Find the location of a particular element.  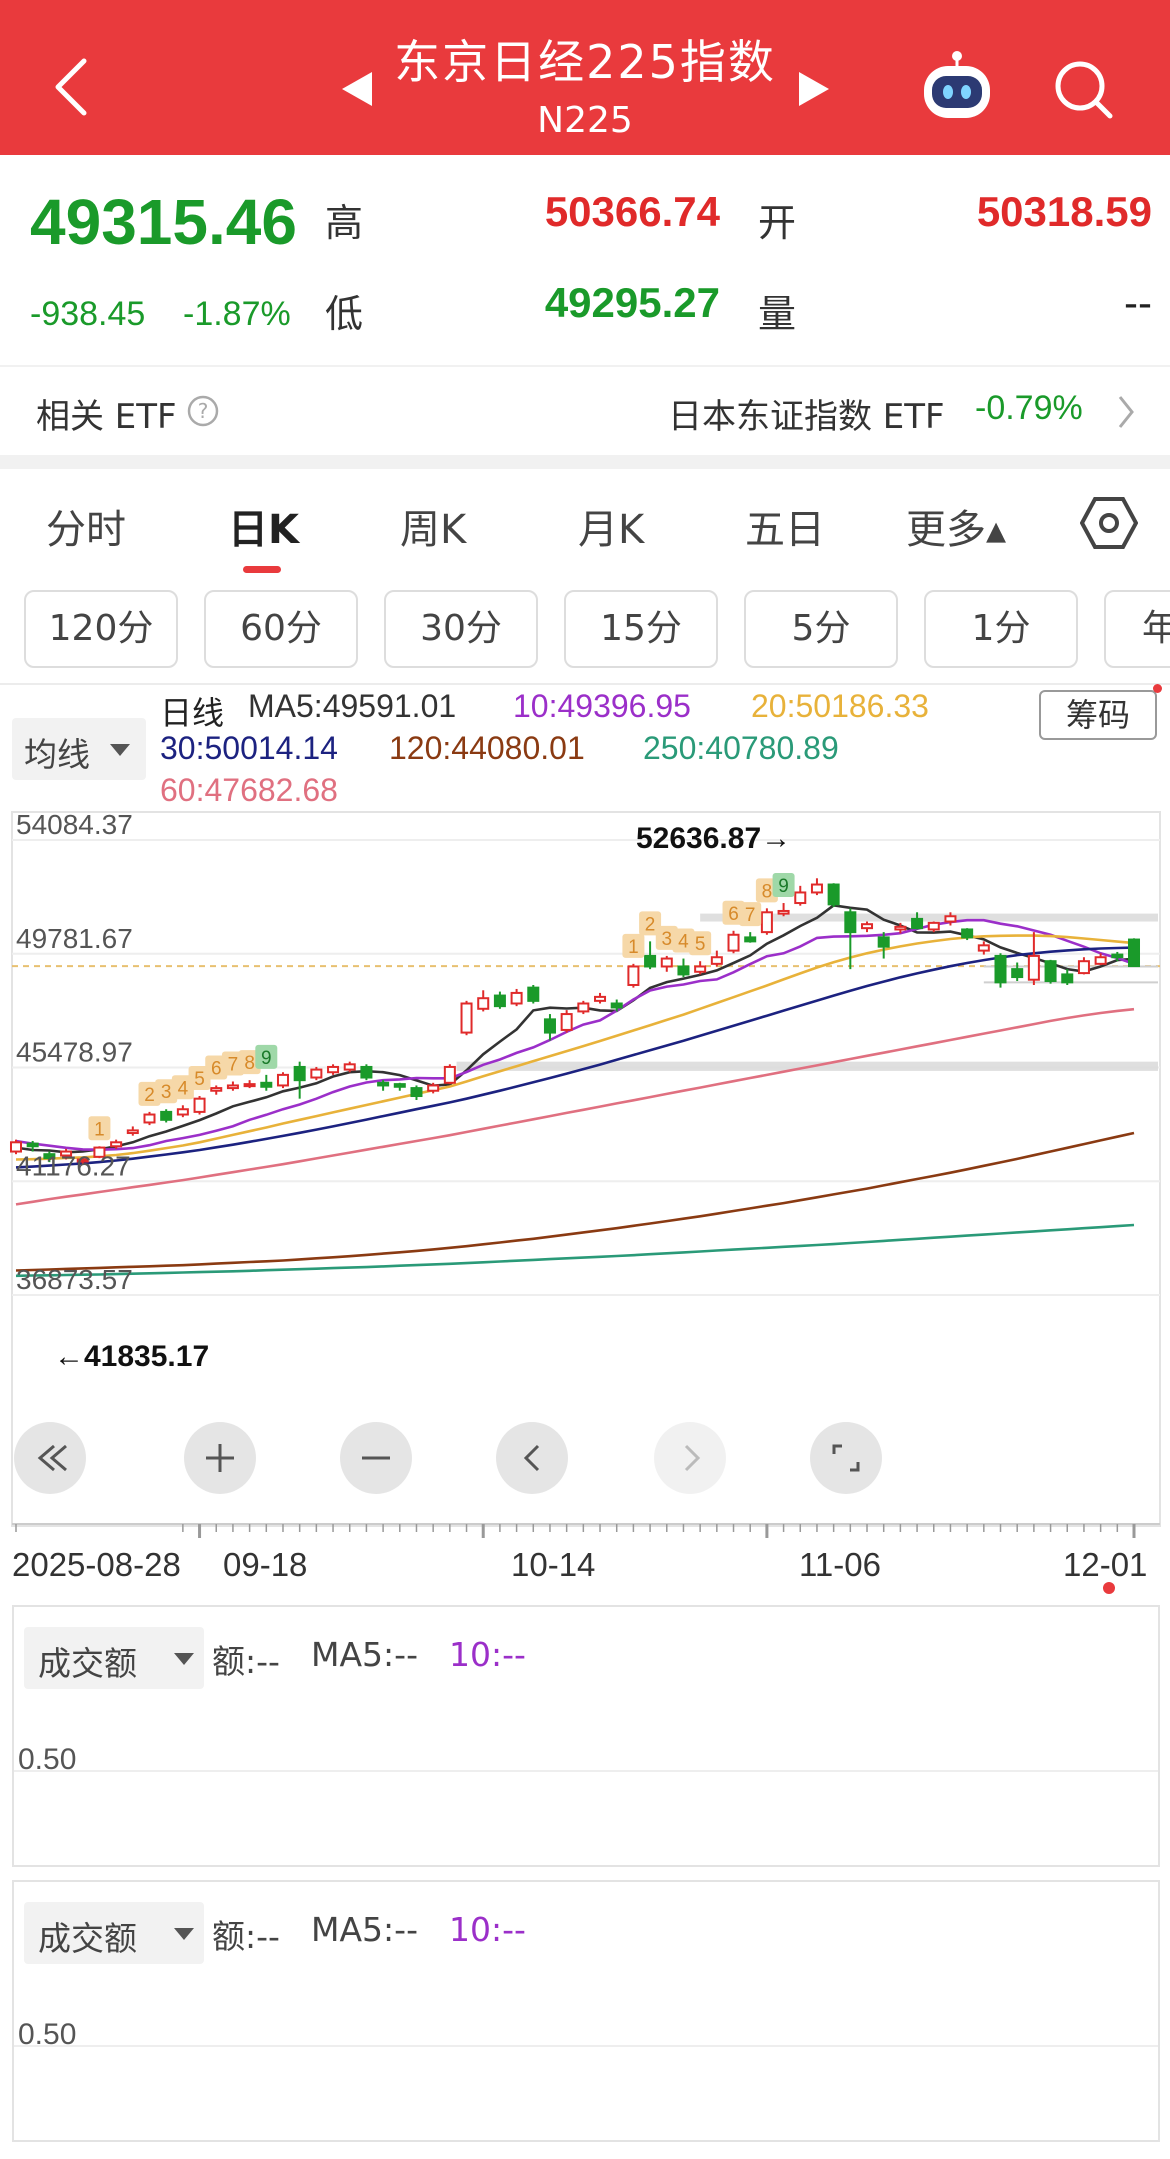

tab-five-day: 五日 is located at coordinates (785, 530).